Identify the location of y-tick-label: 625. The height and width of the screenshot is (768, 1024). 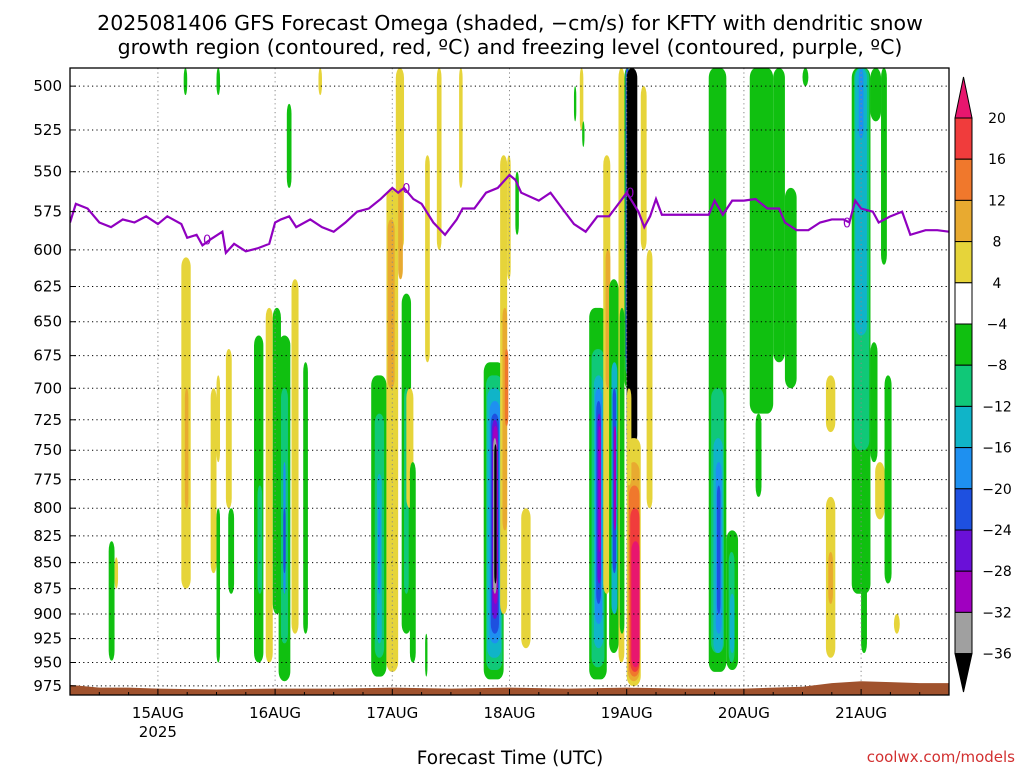
(47, 287).